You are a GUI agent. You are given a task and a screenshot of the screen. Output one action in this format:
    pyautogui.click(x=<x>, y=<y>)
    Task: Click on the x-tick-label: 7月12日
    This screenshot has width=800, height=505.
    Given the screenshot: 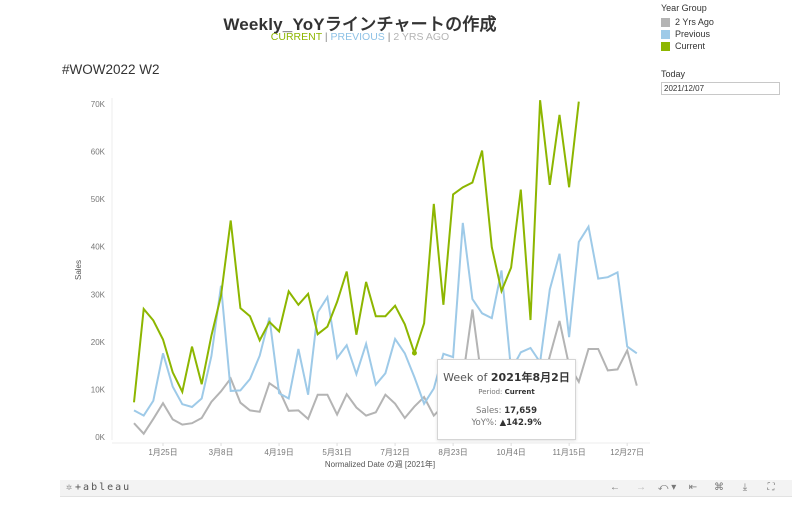 What is the action you would take?
    pyautogui.click(x=394, y=452)
    